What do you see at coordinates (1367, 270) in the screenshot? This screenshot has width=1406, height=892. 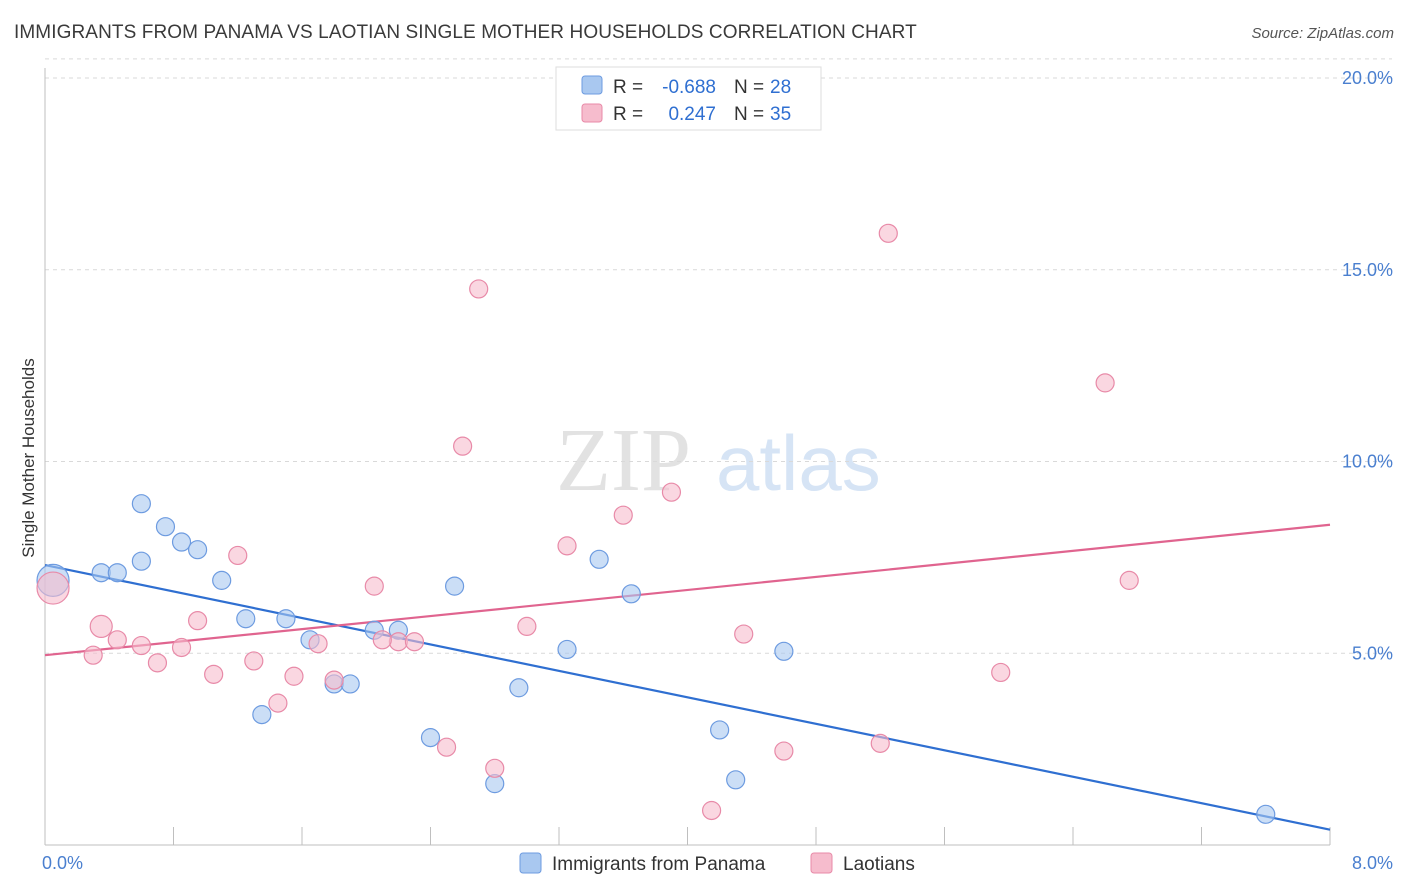 I see `y-tick-label-2: 15.0%` at bounding box center [1367, 270].